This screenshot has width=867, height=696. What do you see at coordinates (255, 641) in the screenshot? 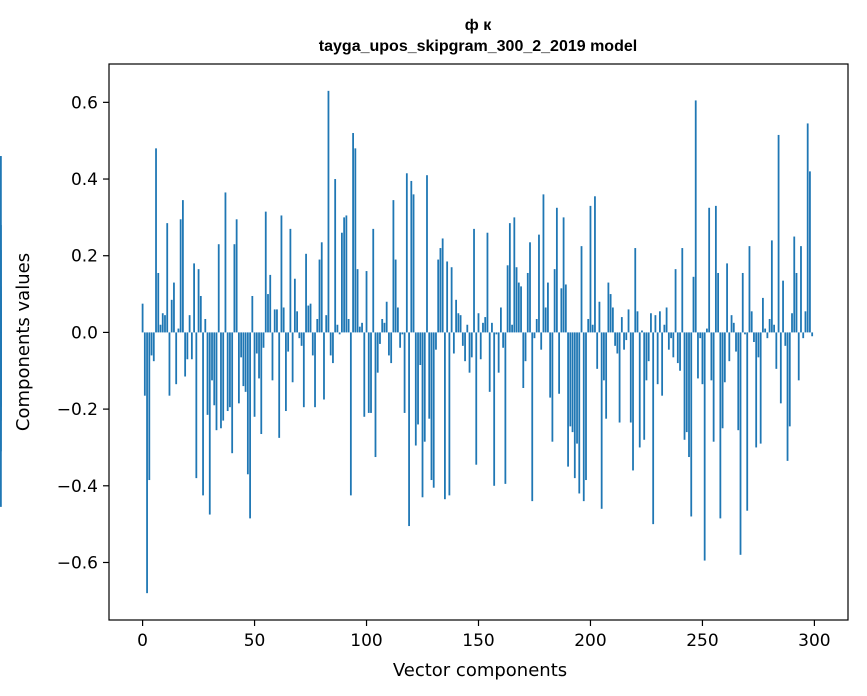
I see `x-tick-label: 50` at bounding box center [255, 641].